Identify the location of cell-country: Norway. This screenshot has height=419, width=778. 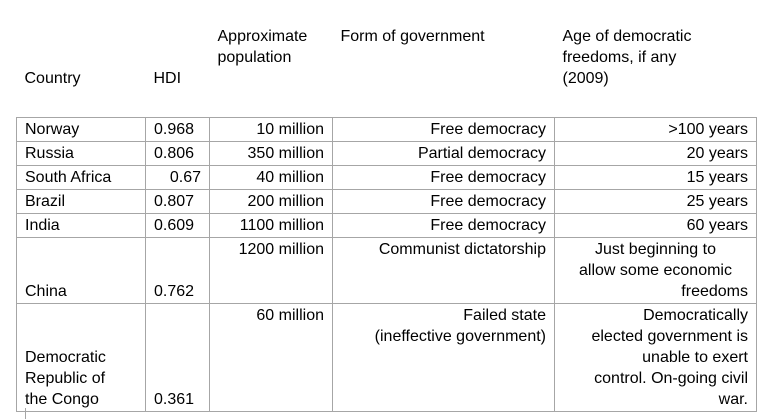
(81, 129).